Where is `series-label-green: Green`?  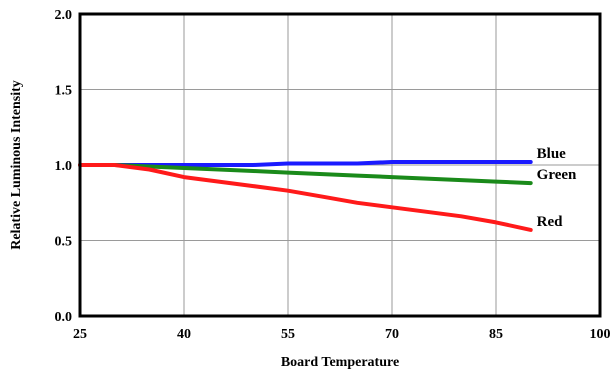
series-label-green: Green is located at coordinates (557, 175).